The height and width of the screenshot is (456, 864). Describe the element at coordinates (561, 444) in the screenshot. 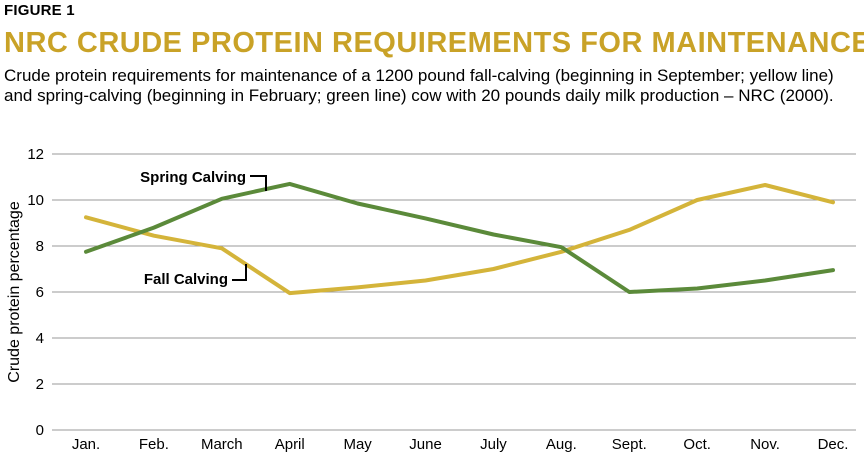

I see `x-tick-label: Aug.` at that location.